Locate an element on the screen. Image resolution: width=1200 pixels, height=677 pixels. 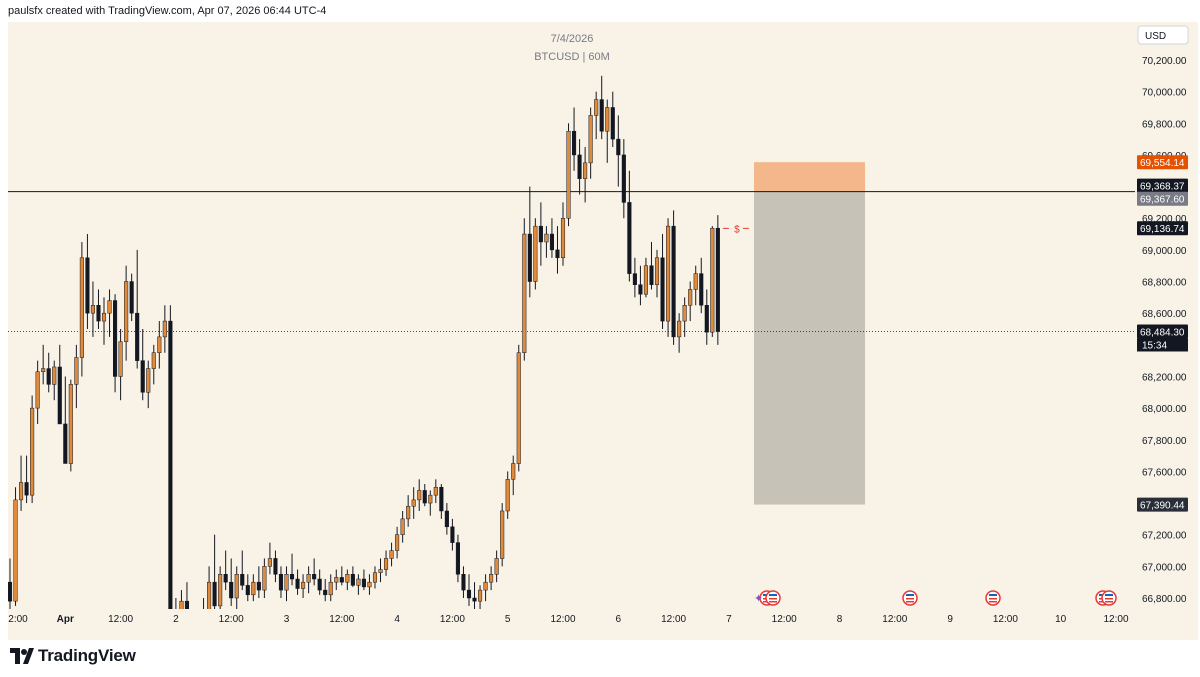
currency-badge is located at coordinates (1163, 35).